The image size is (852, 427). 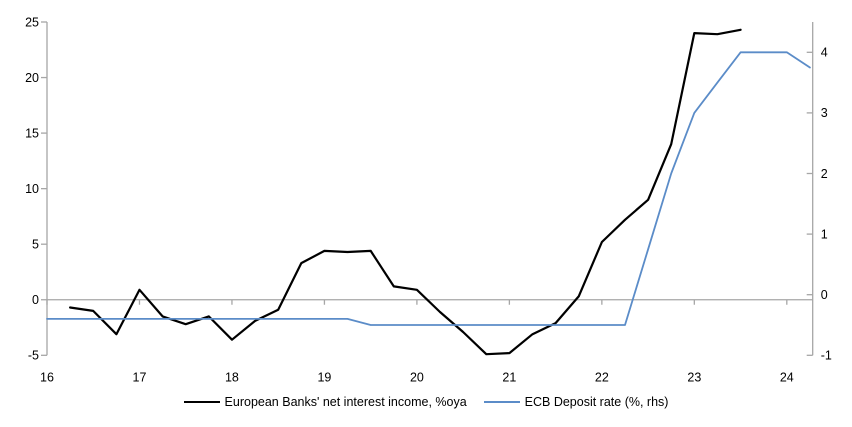 I want to click on x-axis-tick-label: 20, so click(x=417, y=378).